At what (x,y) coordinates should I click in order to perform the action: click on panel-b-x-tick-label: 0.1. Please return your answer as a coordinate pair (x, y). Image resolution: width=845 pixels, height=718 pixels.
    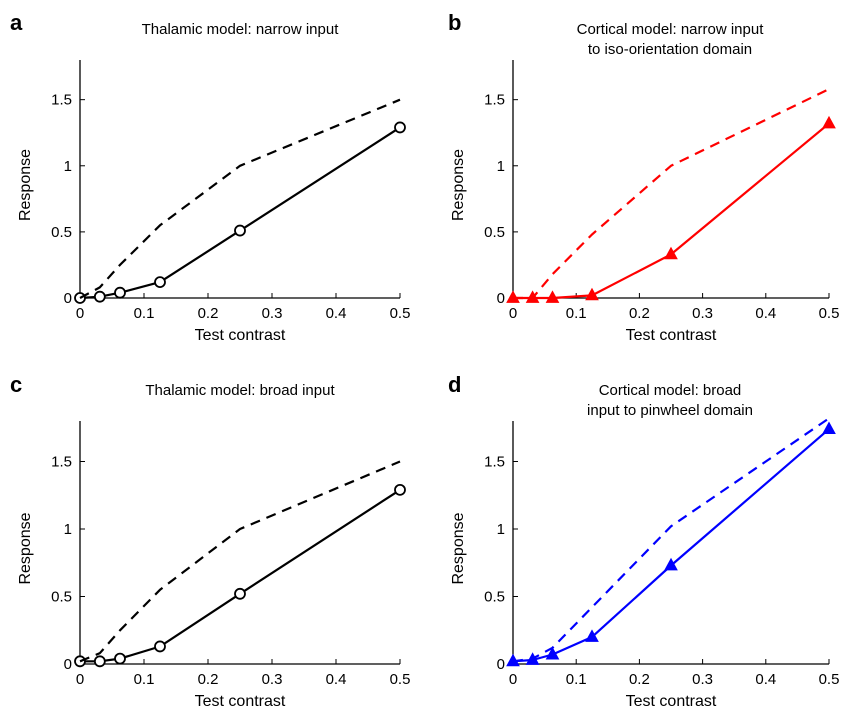
    Looking at the image, I should click on (576, 313).